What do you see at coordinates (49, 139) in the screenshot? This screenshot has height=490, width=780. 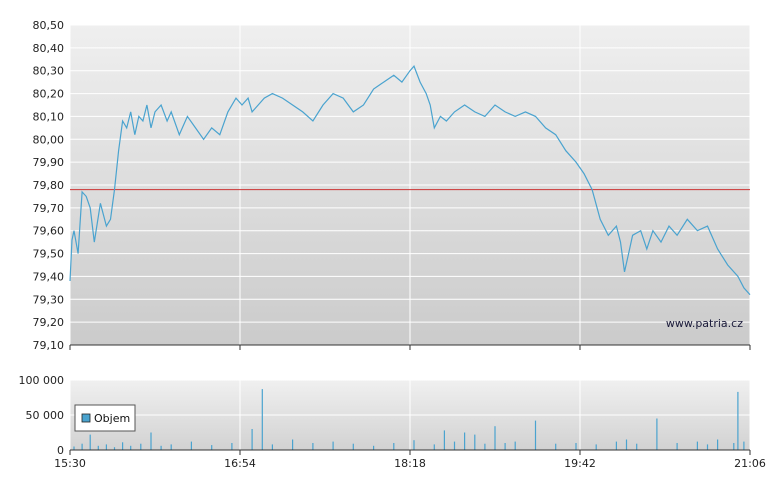 I see `price-y-tick-label: 80,00` at bounding box center [49, 139].